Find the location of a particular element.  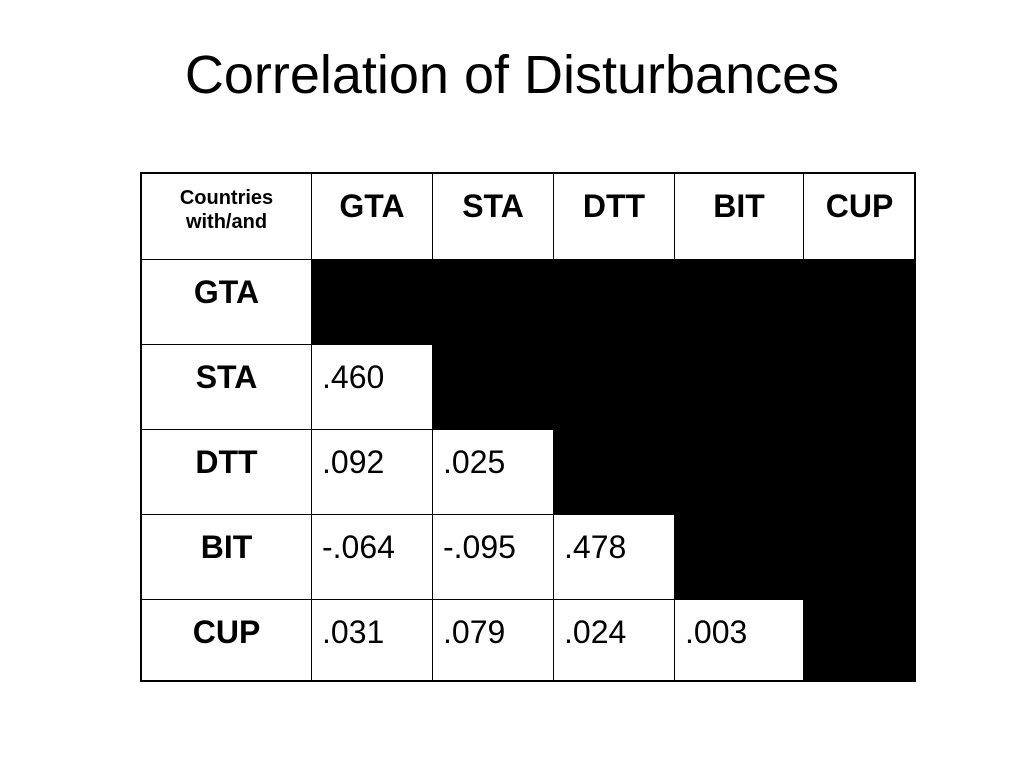

correlation-cell: .003 is located at coordinates (739, 641).